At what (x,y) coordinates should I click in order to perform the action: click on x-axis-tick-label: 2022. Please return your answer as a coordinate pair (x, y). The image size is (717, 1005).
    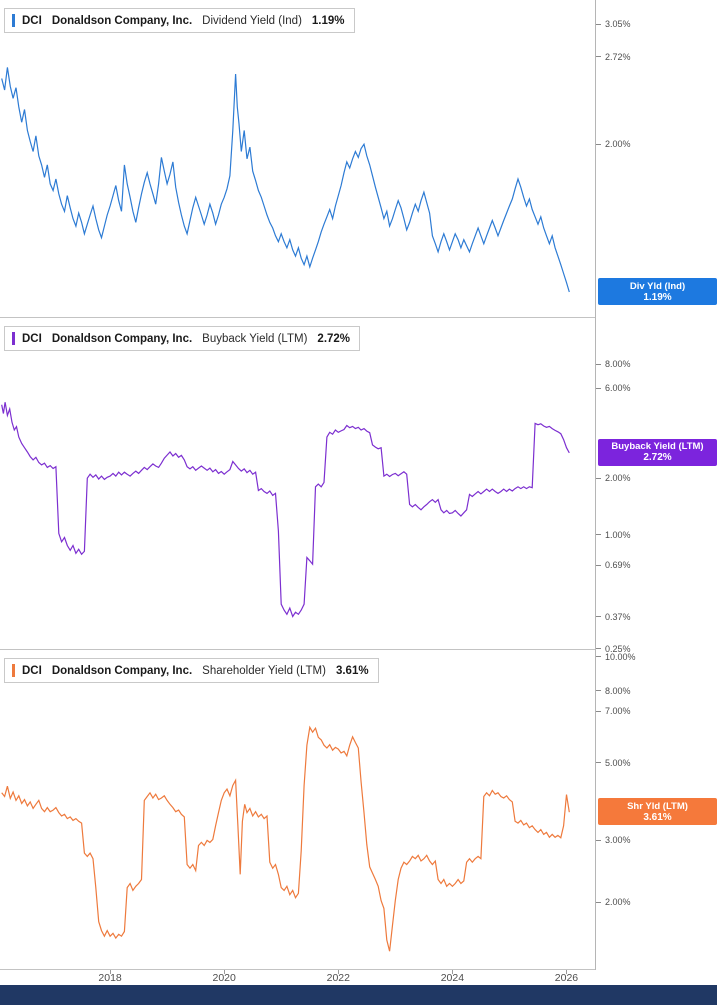
    Looking at the image, I should click on (338, 978).